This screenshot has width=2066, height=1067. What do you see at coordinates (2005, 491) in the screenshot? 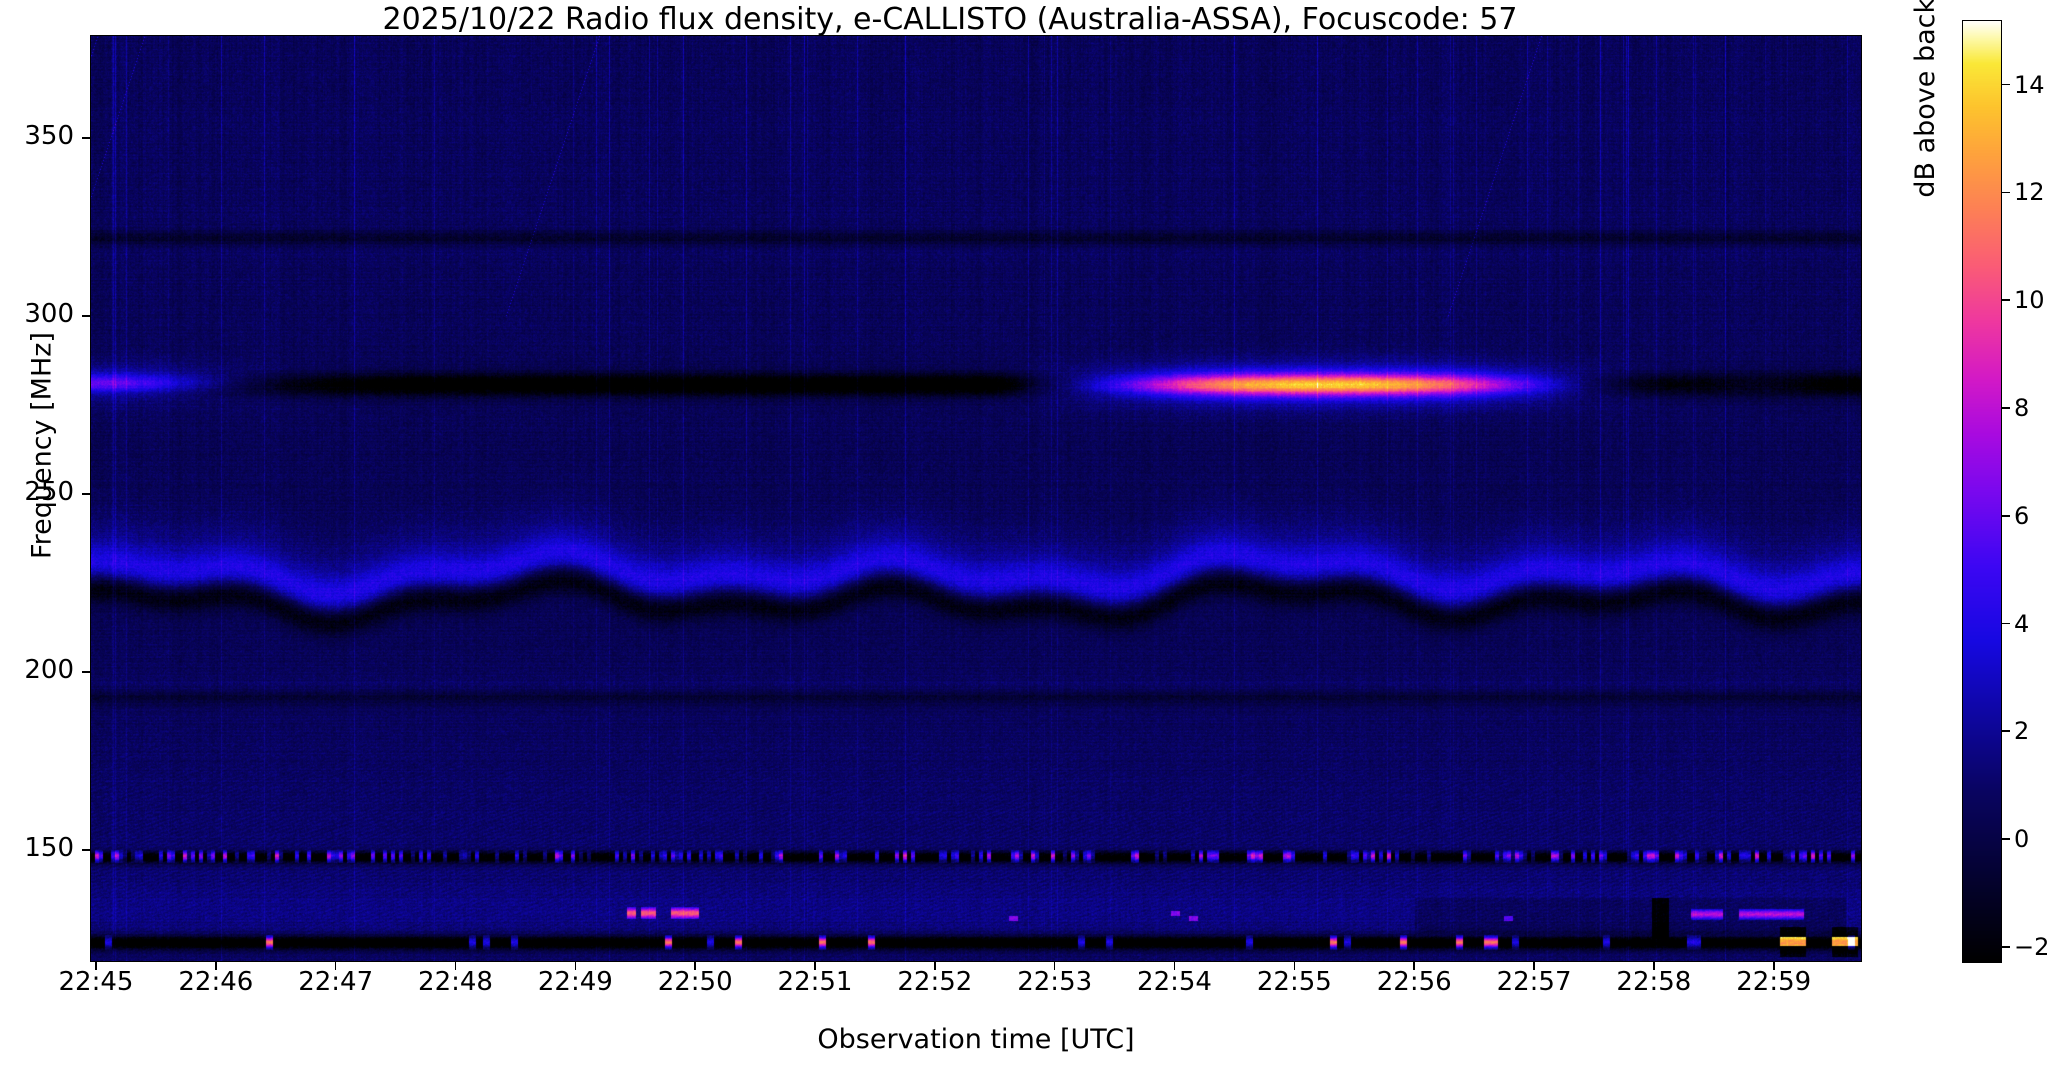
I see `colorbar: −2 0 2 4 6 8 10 12 14` at bounding box center [2005, 491].